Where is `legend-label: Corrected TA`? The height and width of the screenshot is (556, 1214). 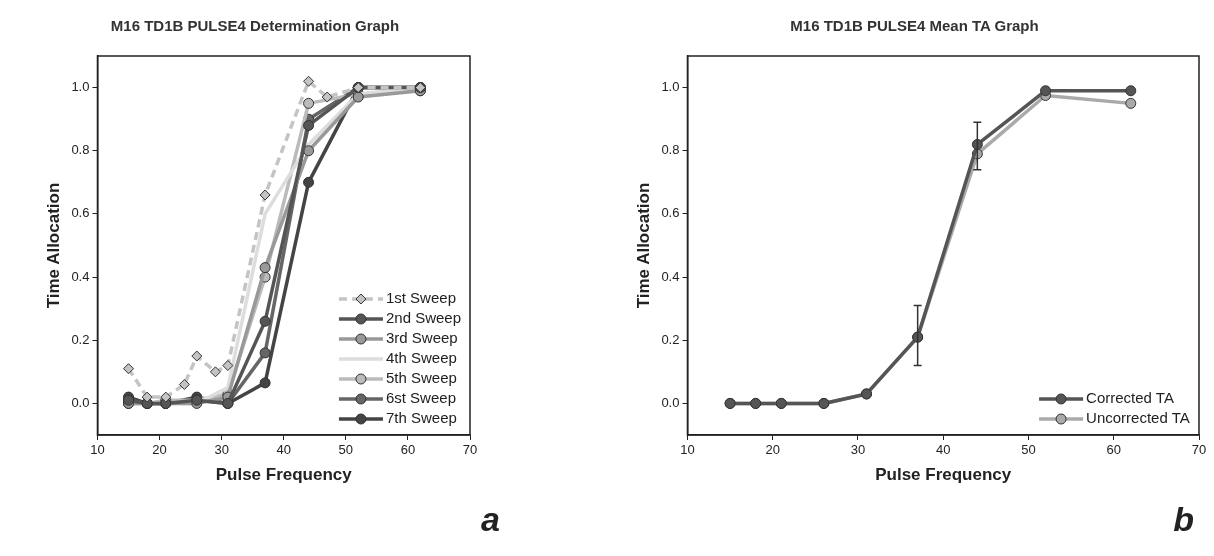
legend-label: Corrected TA is located at coordinates (1130, 398).